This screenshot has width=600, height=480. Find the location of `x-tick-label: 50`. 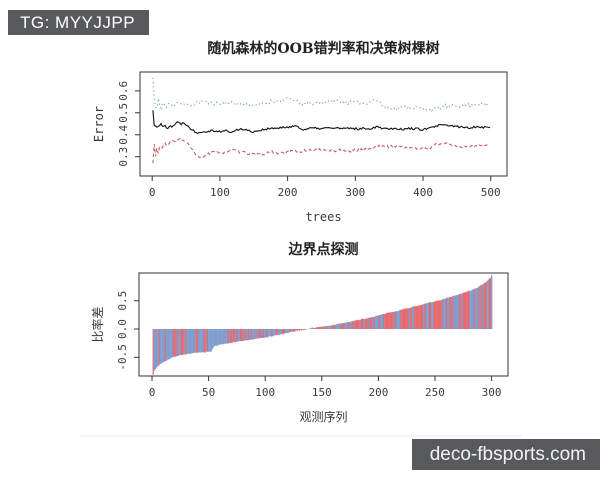

x-tick-label: 50 is located at coordinates (208, 392).